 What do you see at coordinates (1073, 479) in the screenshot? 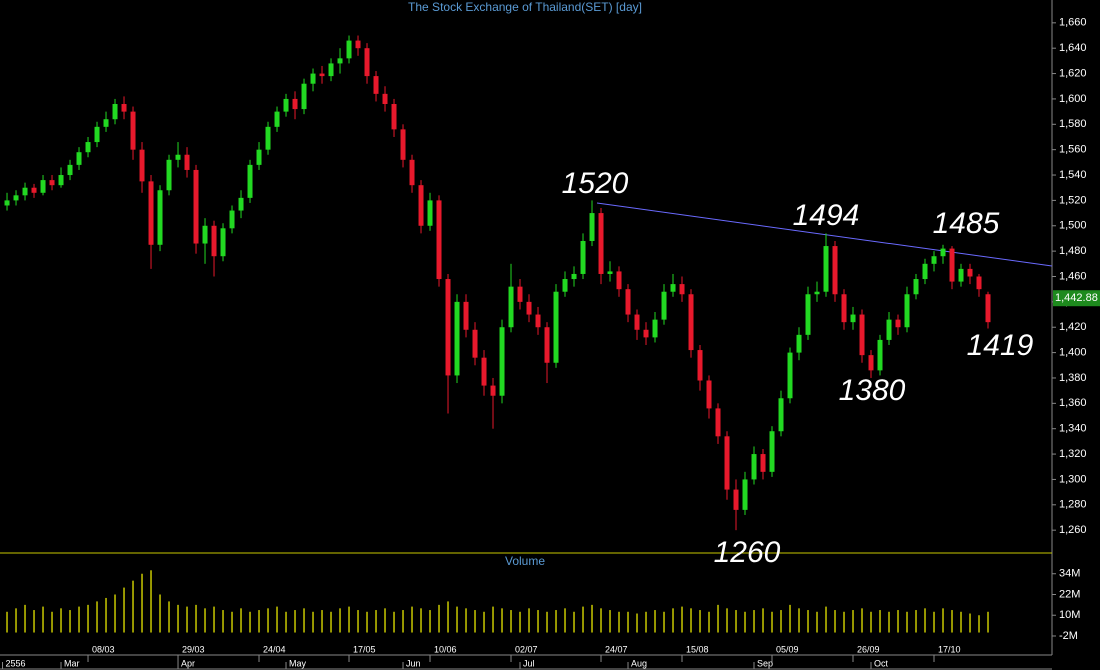
I see `y-tick-label: 1,300` at bounding box center [1073, 479].